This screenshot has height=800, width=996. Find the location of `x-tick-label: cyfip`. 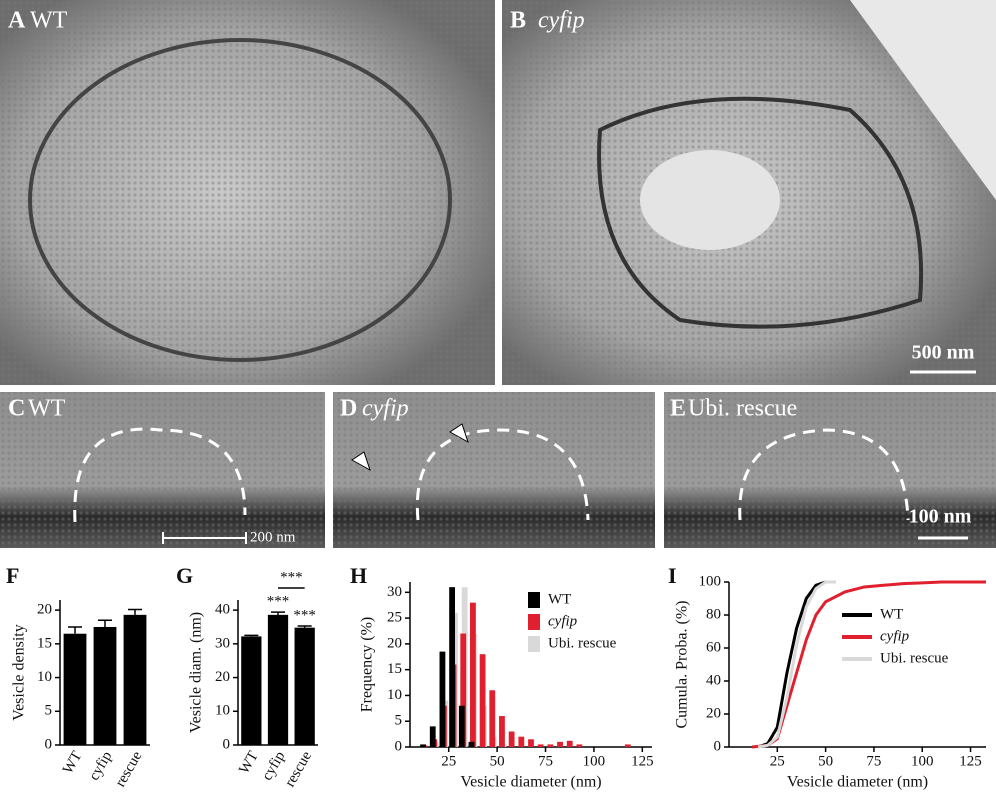

x-tick-label: cyfip is located at coordinates (100, 766).